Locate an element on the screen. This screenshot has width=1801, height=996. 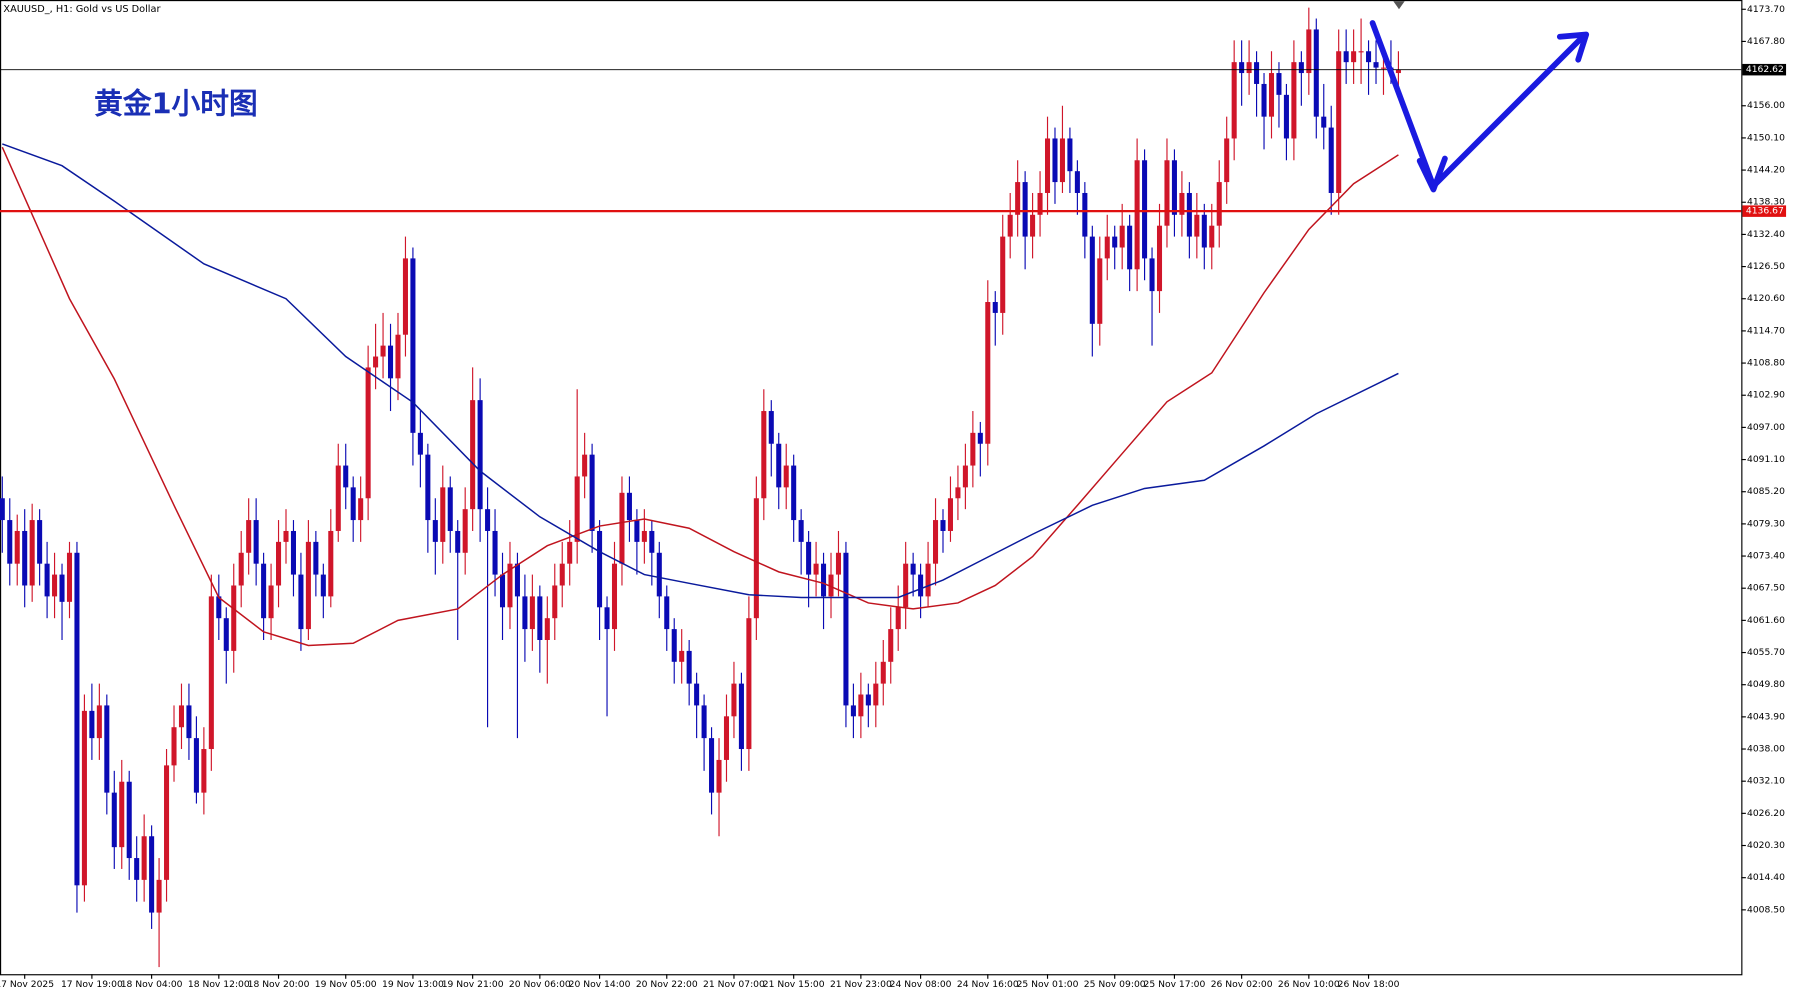
y-tick-label: 4097.00 is located at coordinates (1766, 427).